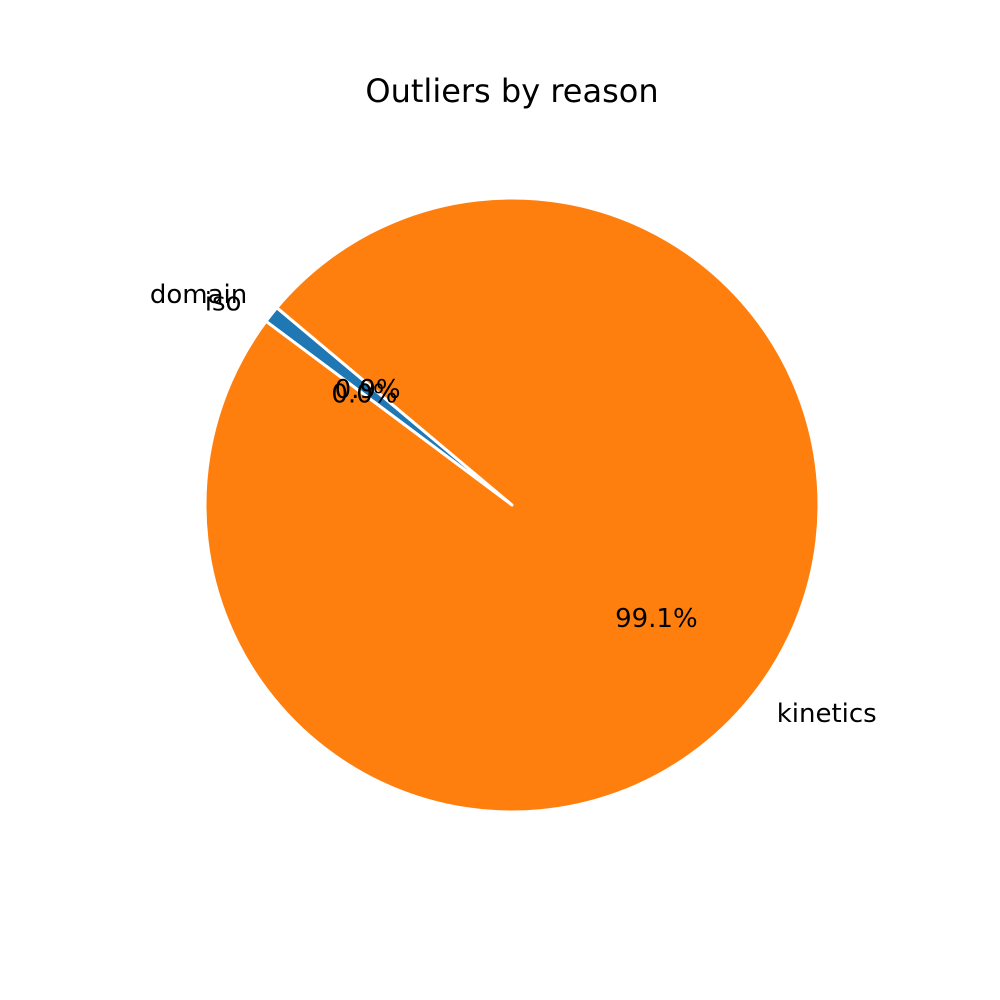 Image resolution: width=1000 pixels, height=1000 pixels. Describe the element at coordinates (368, 390) in the screenshot. I see `pct-label-domain: 0.9%` at that location.